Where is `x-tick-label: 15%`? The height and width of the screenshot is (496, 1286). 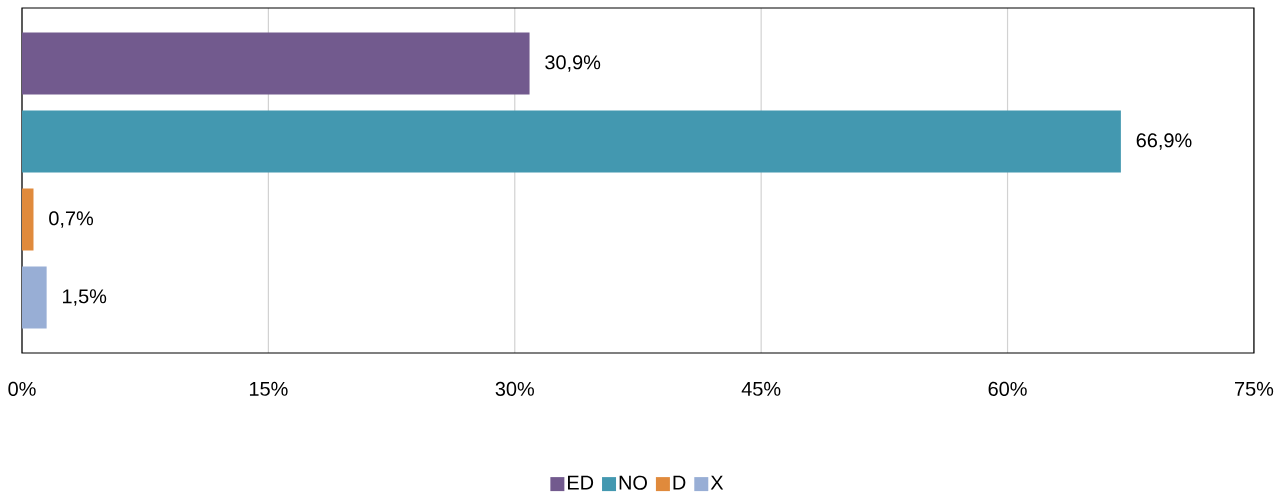 x-tick-label: 15% is located at coordinates (268, 388).